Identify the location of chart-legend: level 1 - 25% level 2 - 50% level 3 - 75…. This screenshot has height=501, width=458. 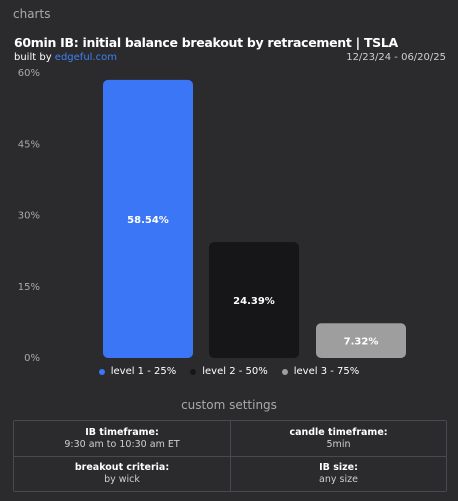
(229, 371).